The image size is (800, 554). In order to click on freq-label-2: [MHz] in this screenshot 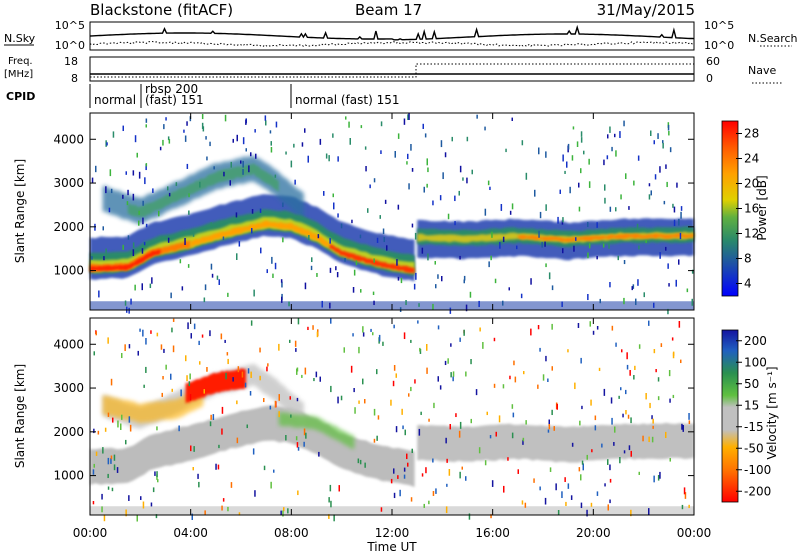, I will do `click(18, 74)`.